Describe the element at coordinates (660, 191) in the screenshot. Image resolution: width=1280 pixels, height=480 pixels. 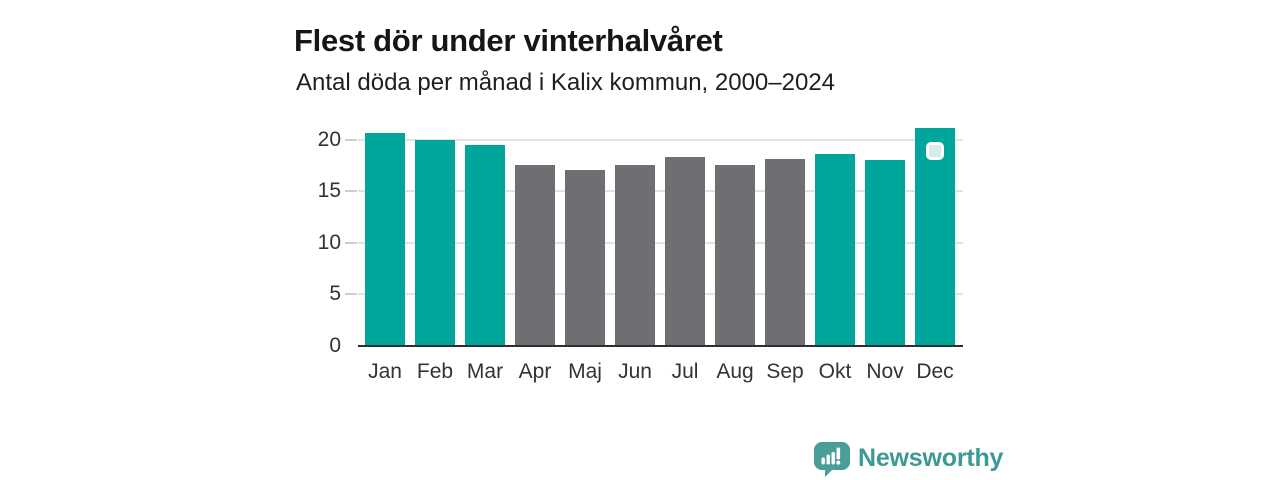
I see `gridline-y15` at that location.